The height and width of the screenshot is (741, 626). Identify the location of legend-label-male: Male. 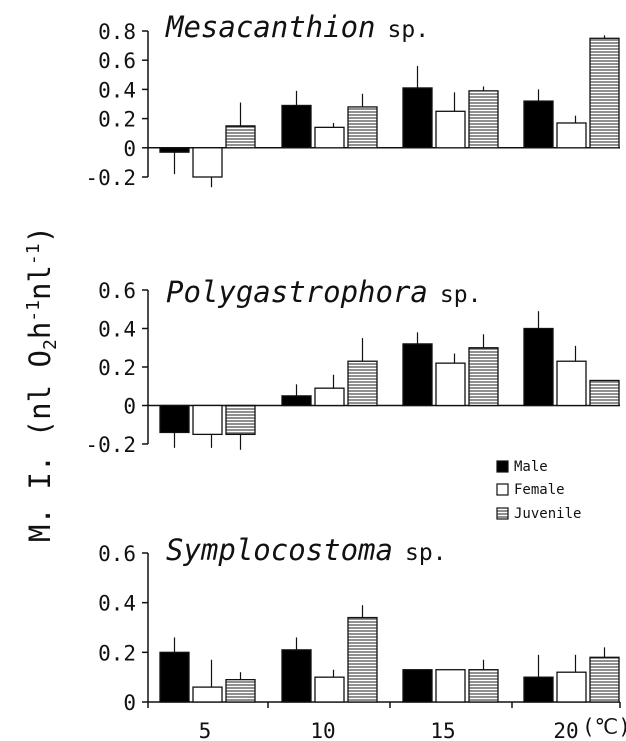
(531, 467).